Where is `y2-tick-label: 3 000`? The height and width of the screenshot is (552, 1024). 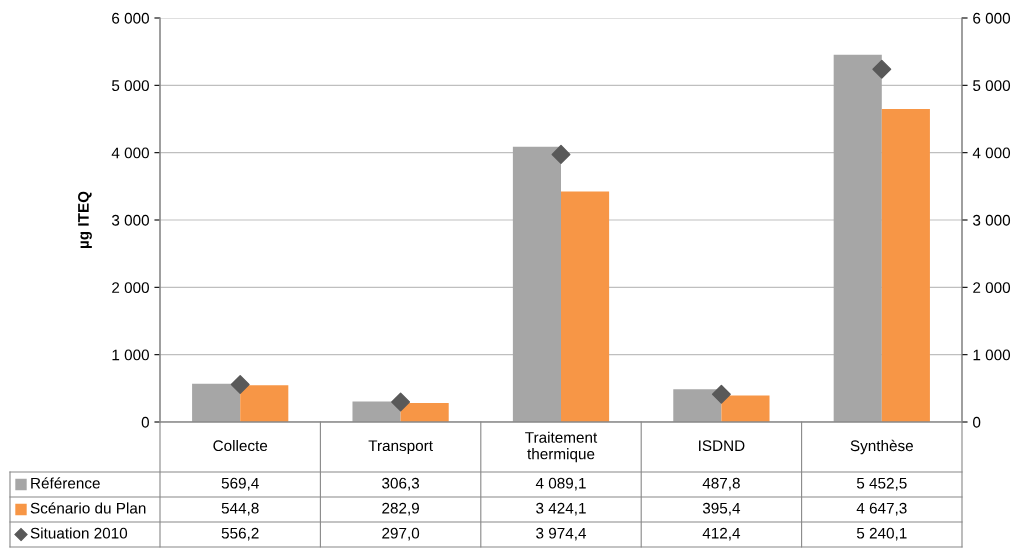
y2-tick-label: 3 000 is located at coordinates (992, 220).